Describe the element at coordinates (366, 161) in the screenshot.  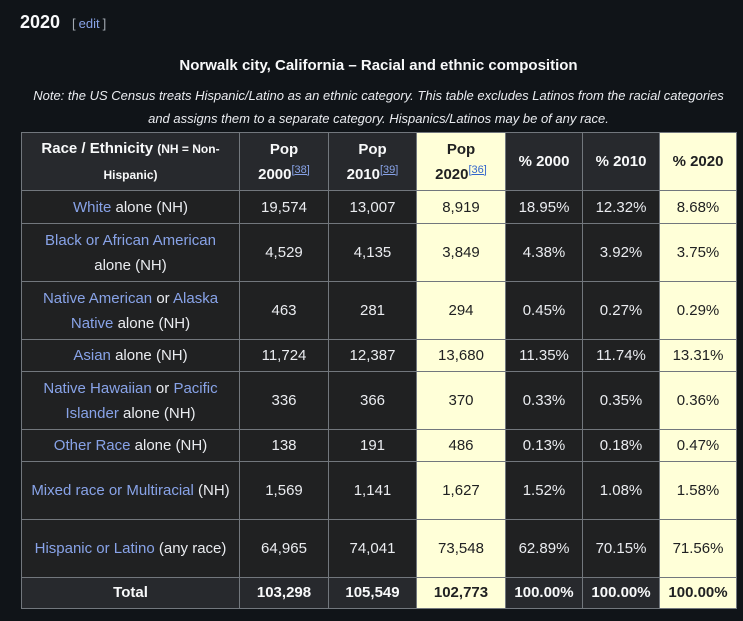
I see `header-pop-2010-label: Pop 2010` at that location.